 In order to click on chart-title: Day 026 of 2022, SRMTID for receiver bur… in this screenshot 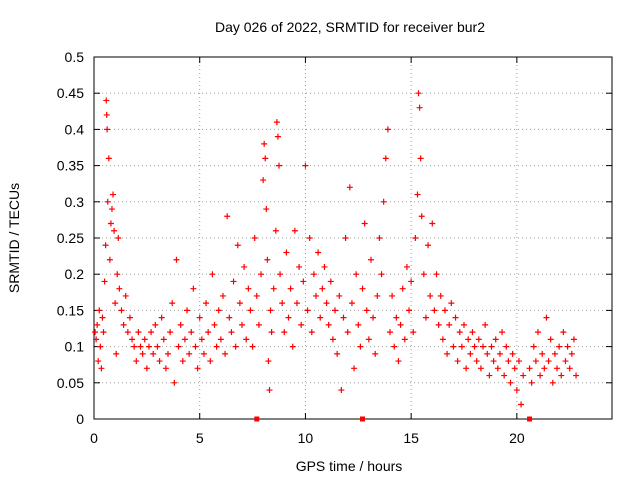, I will do `click(350, 27)`.